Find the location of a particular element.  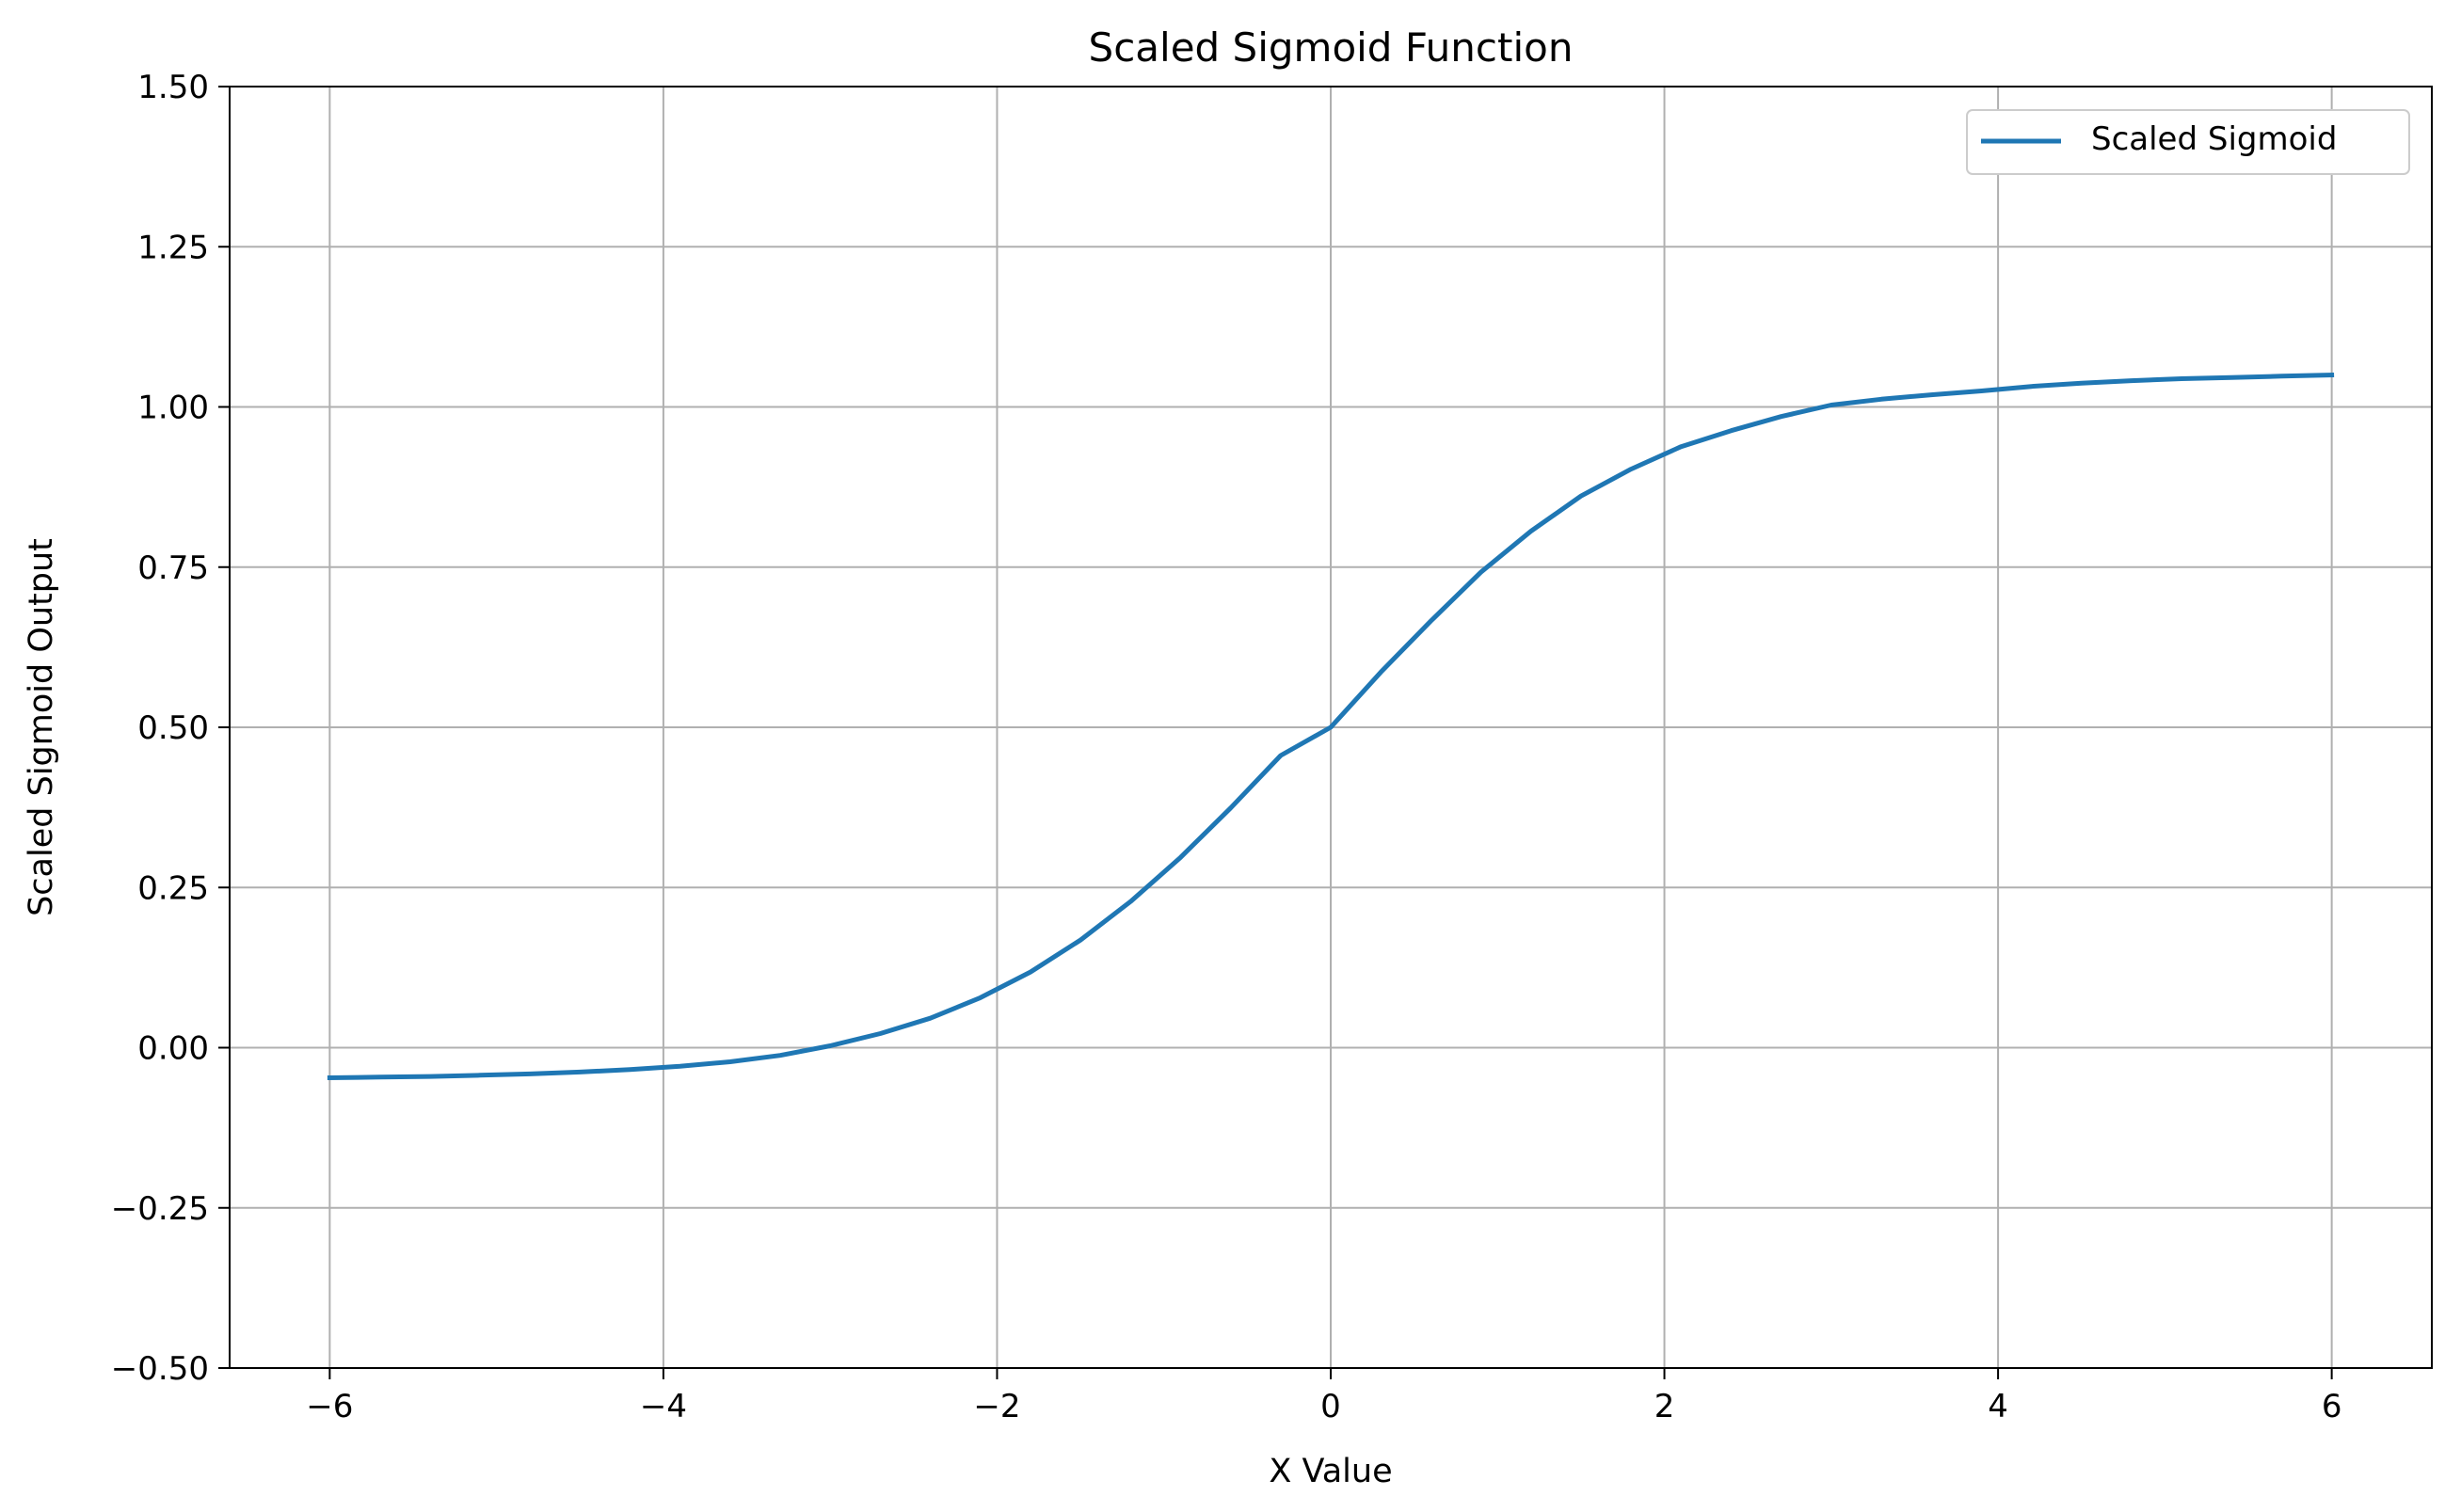

y-tick-label: 1.50 is located at coordinates (173, 88).